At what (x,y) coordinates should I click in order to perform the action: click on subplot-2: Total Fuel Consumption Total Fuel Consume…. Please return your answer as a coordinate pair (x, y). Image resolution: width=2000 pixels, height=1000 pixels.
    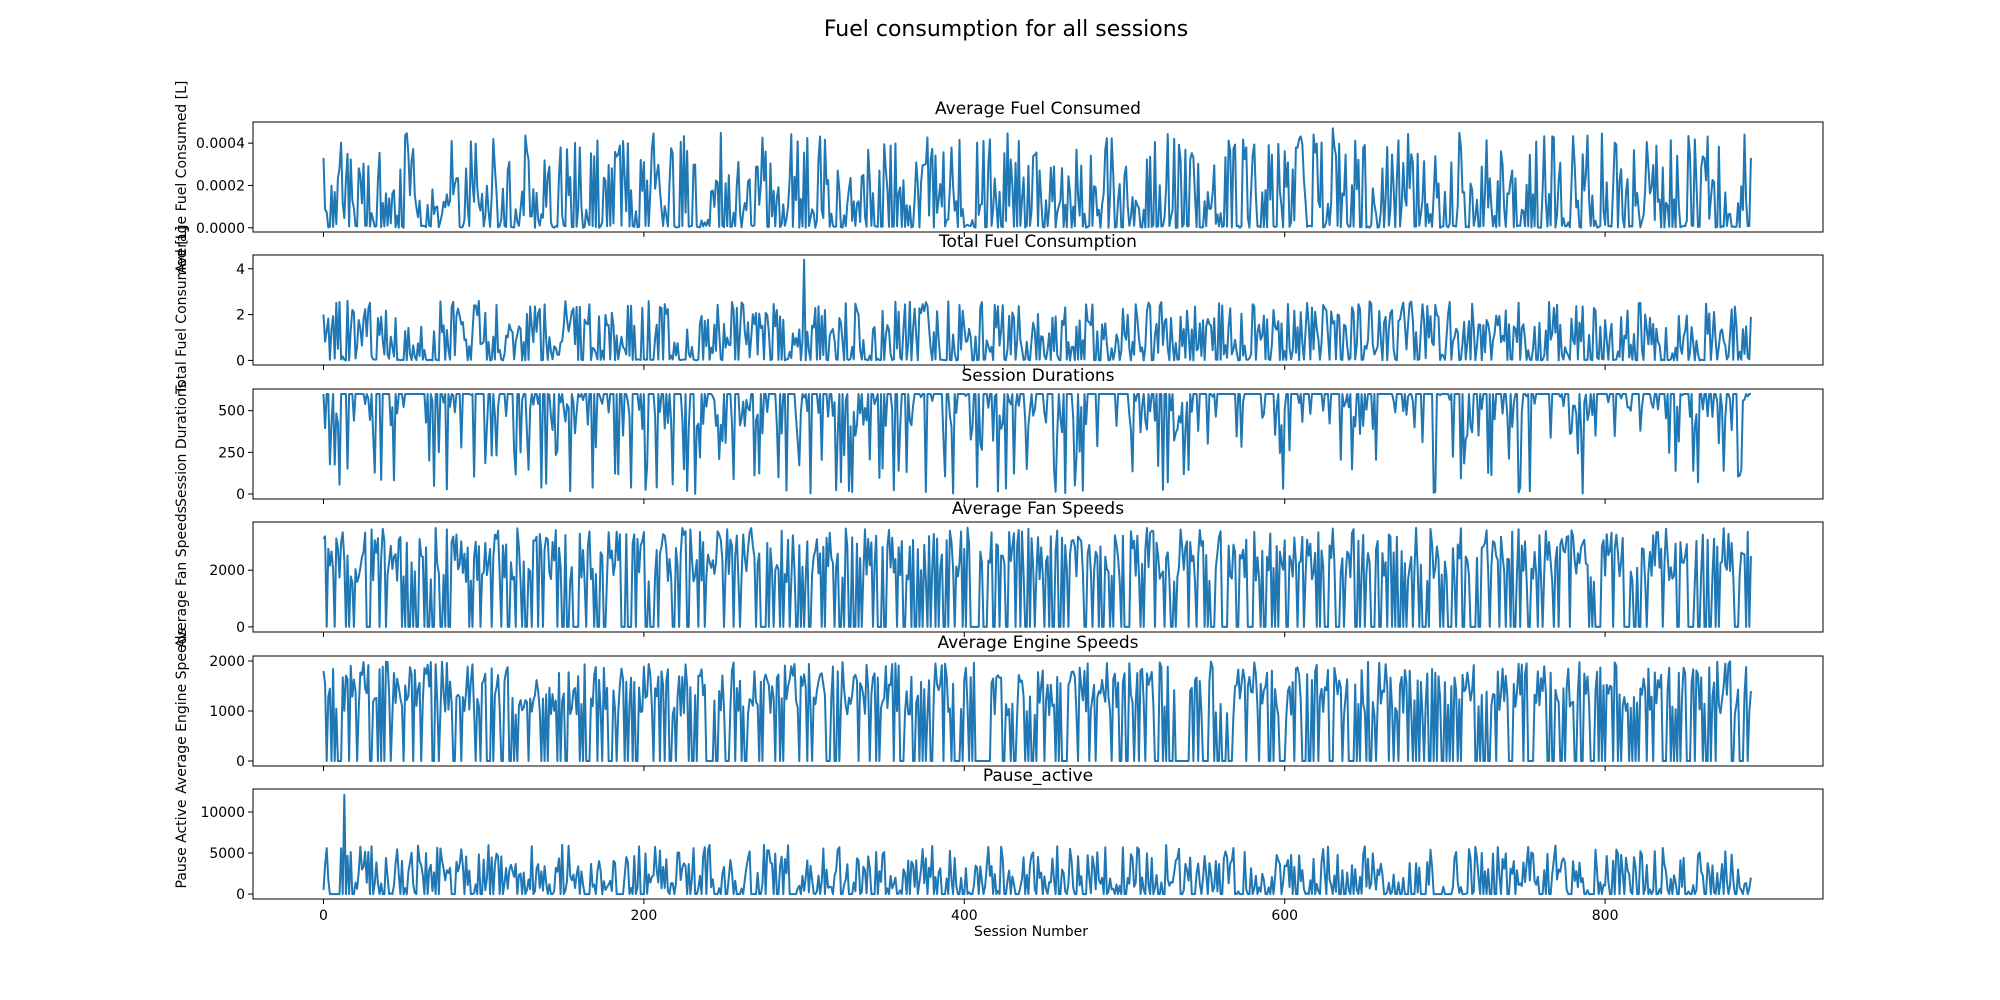
    Looking at the image, I should click on (999, 310).